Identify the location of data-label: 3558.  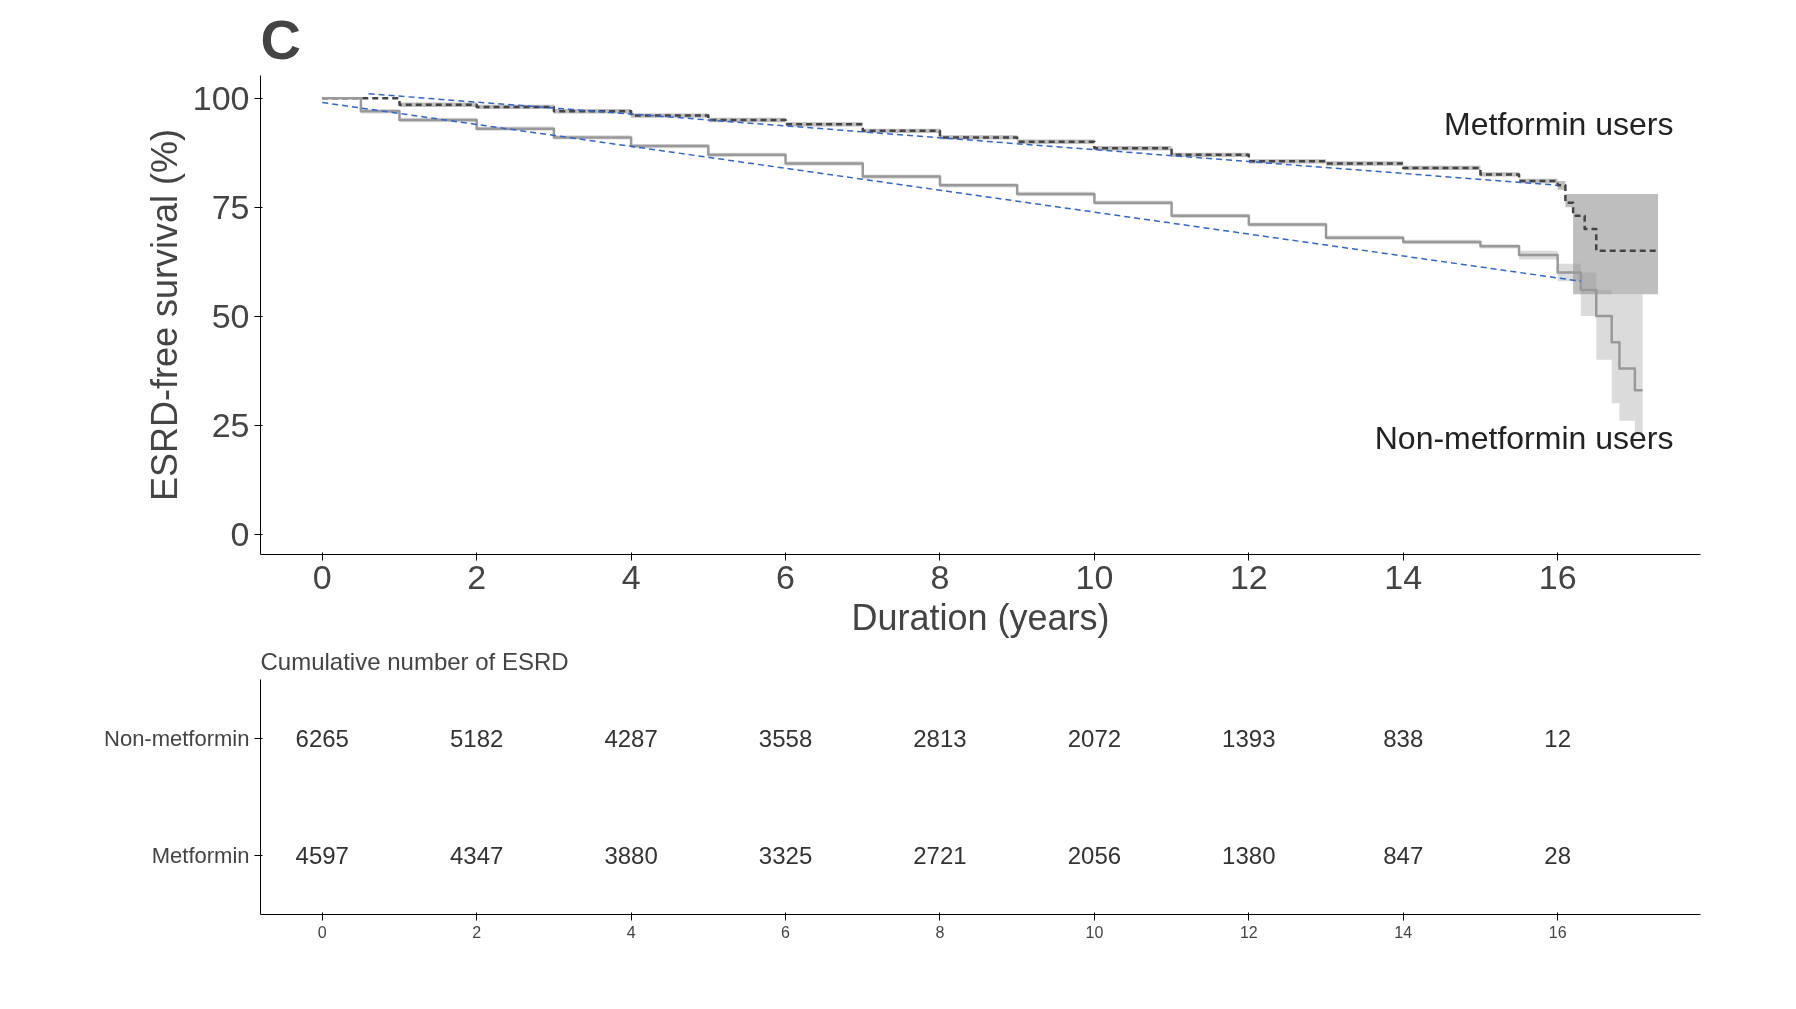
(785, 738).